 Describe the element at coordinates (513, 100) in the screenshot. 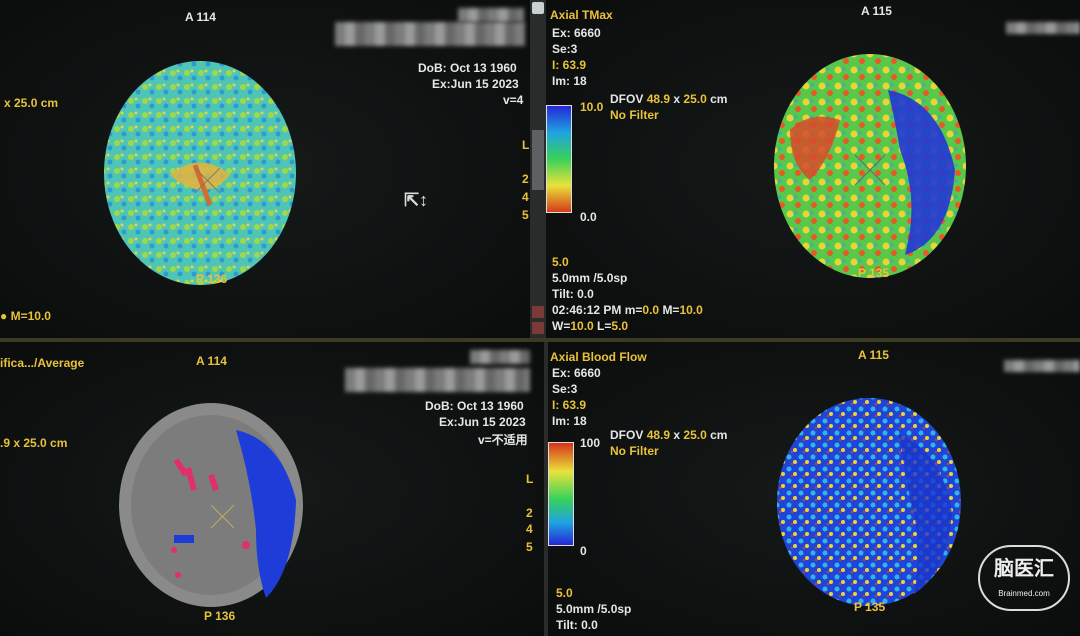

I see `version-label: v=4` at that location.